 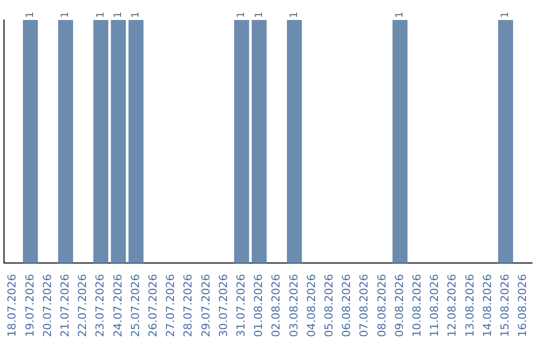 What do you see at coordinates (293, 306) in the screenshot?
I see `x-tick-label: 03.08.2026` at bounding box center [293, 306].